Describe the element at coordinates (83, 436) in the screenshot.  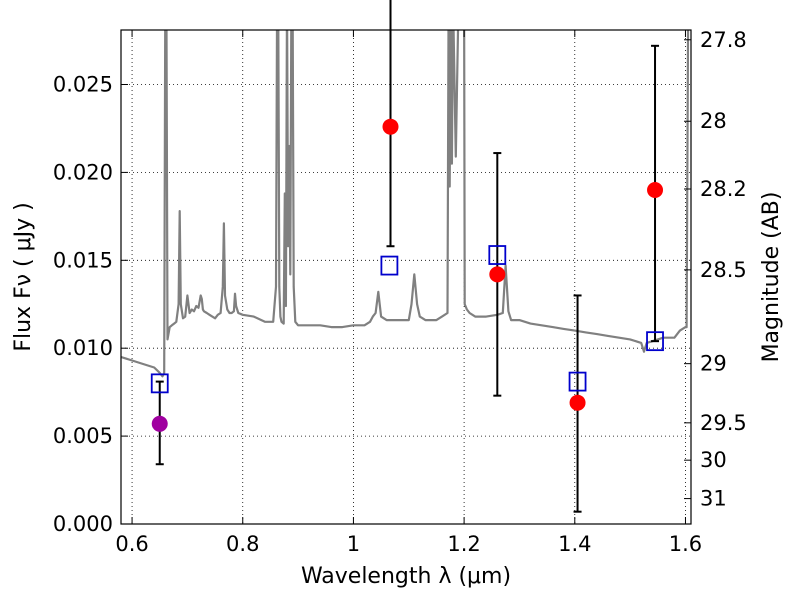
I see `y-tick-label: 0.005` at that location.